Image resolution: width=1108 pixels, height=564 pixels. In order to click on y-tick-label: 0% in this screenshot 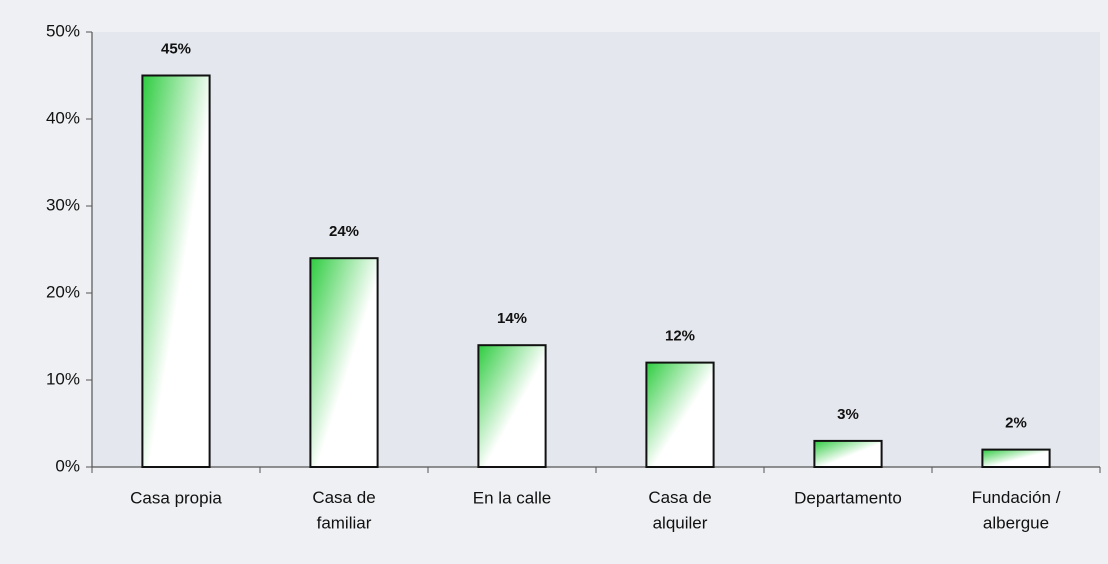, I will do `click(67, 465)`.